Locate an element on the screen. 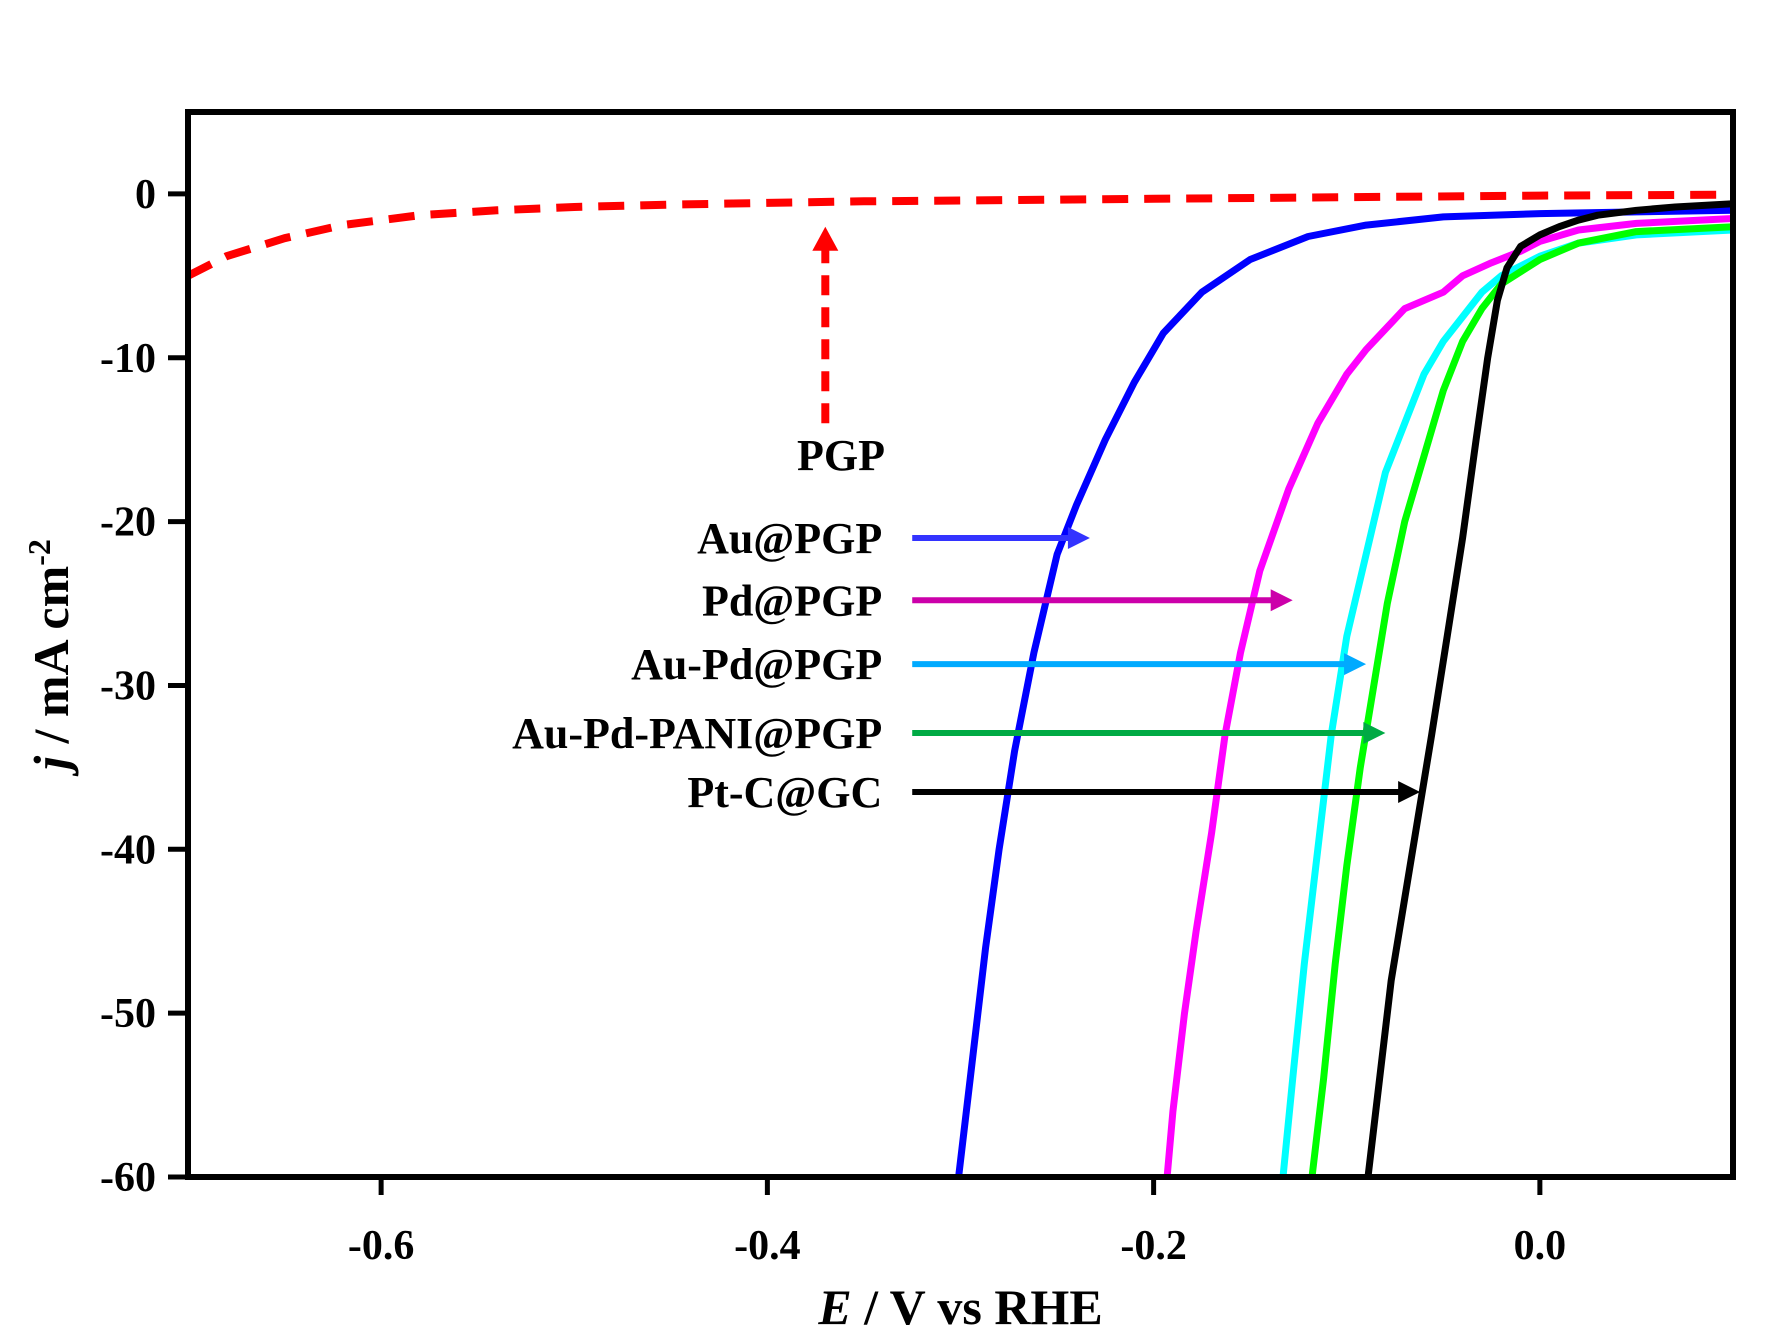 The width and height of the screenshot is (1770, 1329). y-tick-label: -10 is located at coordinates (128, 359).